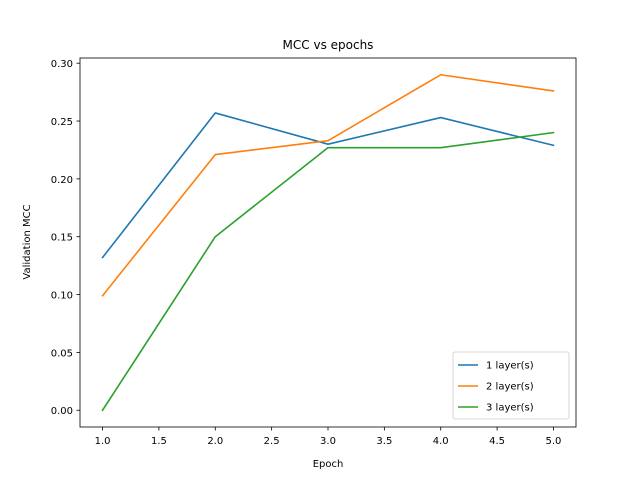 This screenshot has width=640, height=484. I want to click on y-axis: 0.00 0.05 0.10 0.15 0.20 0.25 0.30, so click(65, 238).